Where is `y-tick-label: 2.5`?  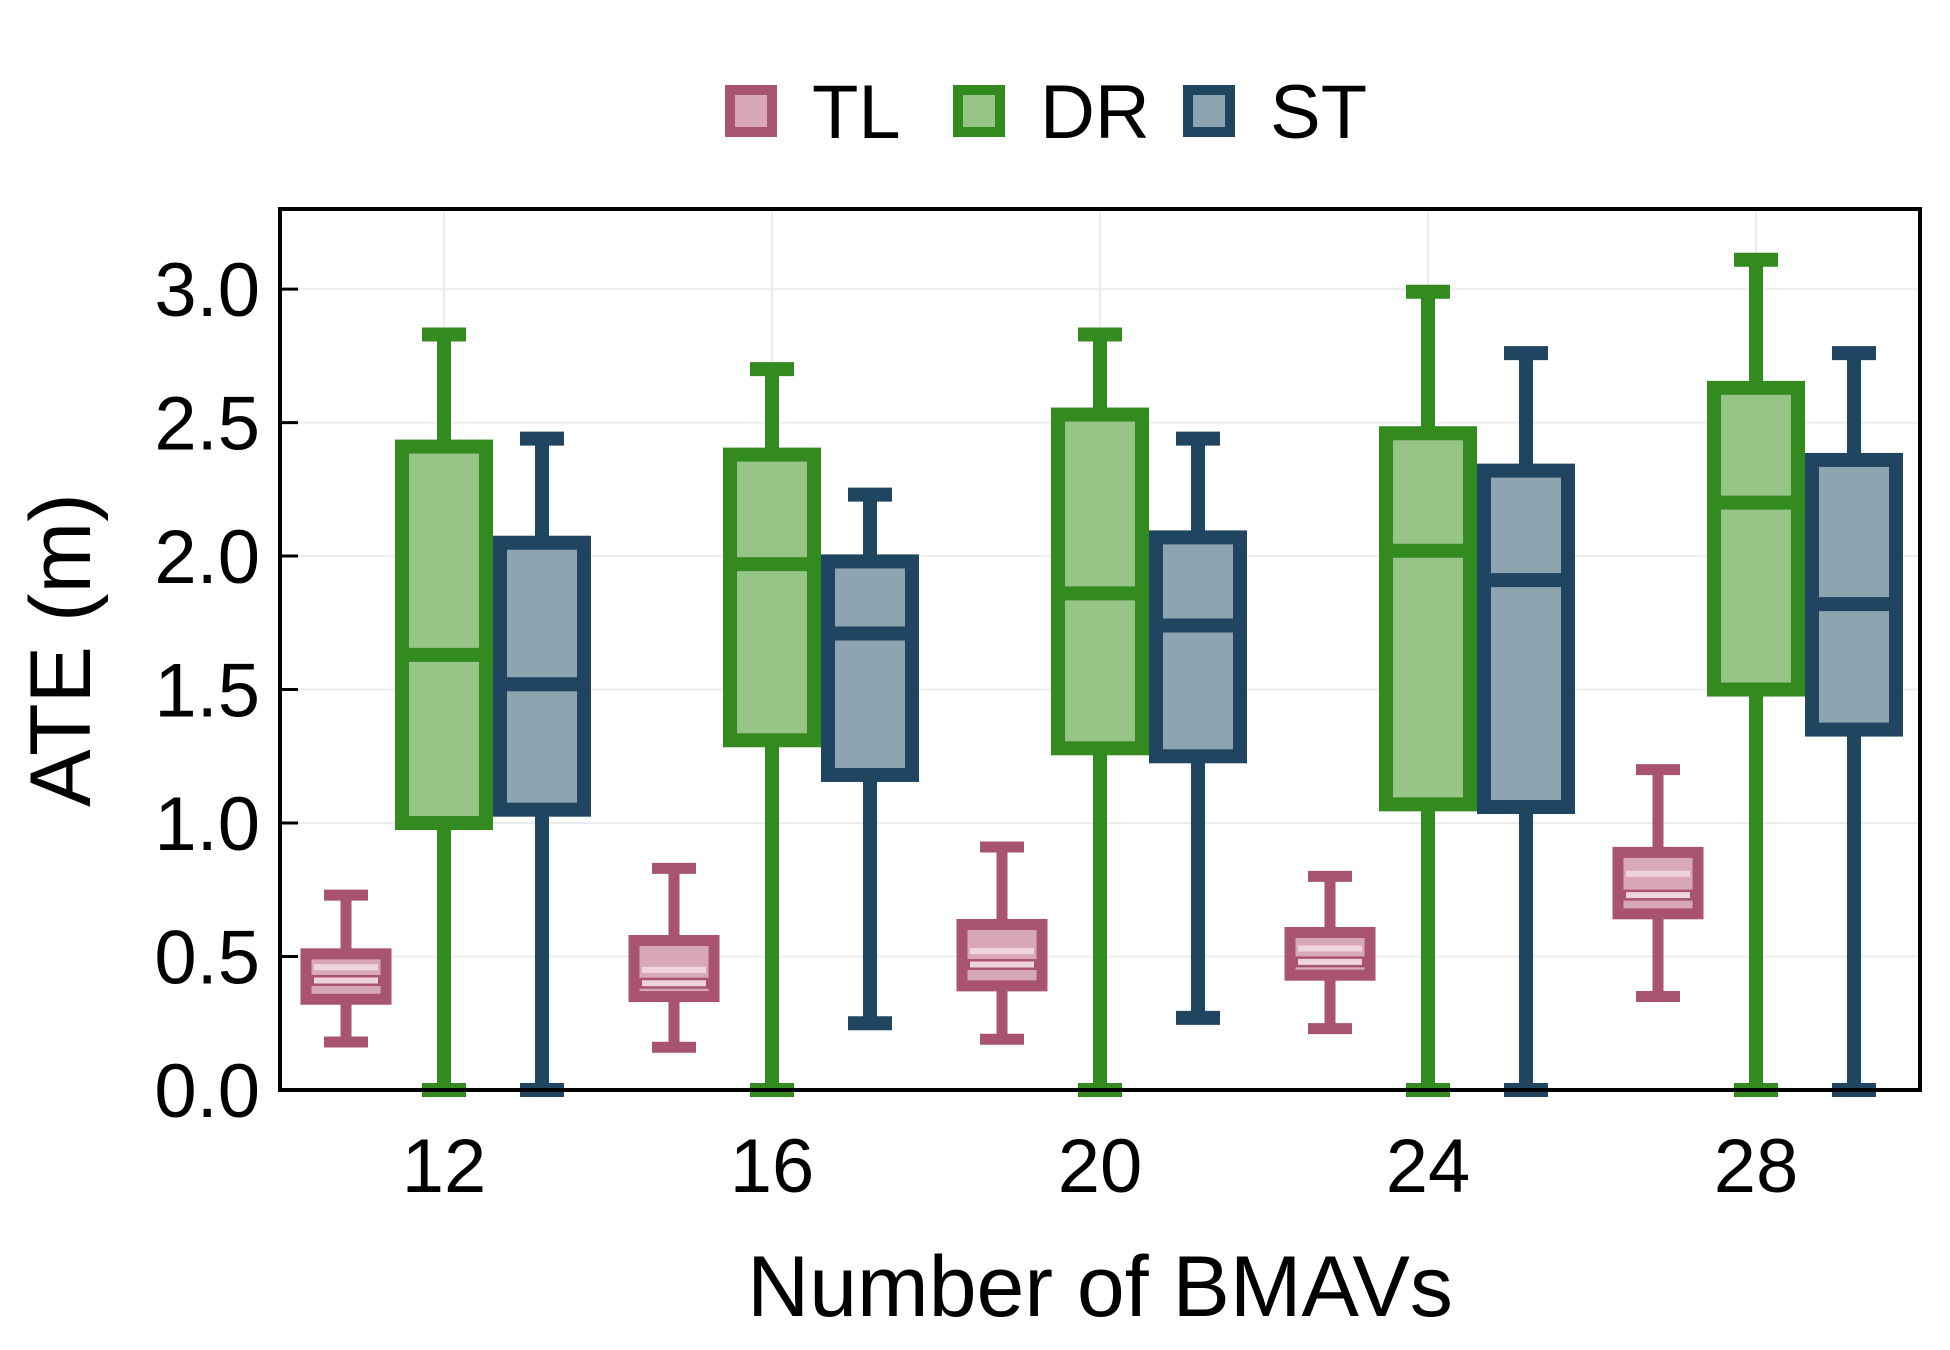
y-tick-label: 2.5 is located at coordinates (207, 424).